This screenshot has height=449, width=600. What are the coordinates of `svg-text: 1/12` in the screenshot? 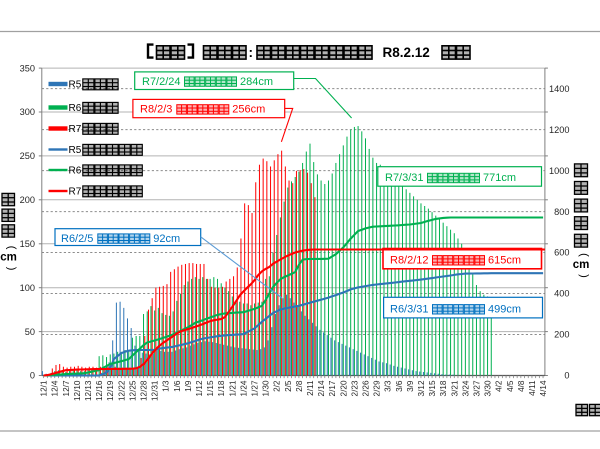 It's located at (199, 388).